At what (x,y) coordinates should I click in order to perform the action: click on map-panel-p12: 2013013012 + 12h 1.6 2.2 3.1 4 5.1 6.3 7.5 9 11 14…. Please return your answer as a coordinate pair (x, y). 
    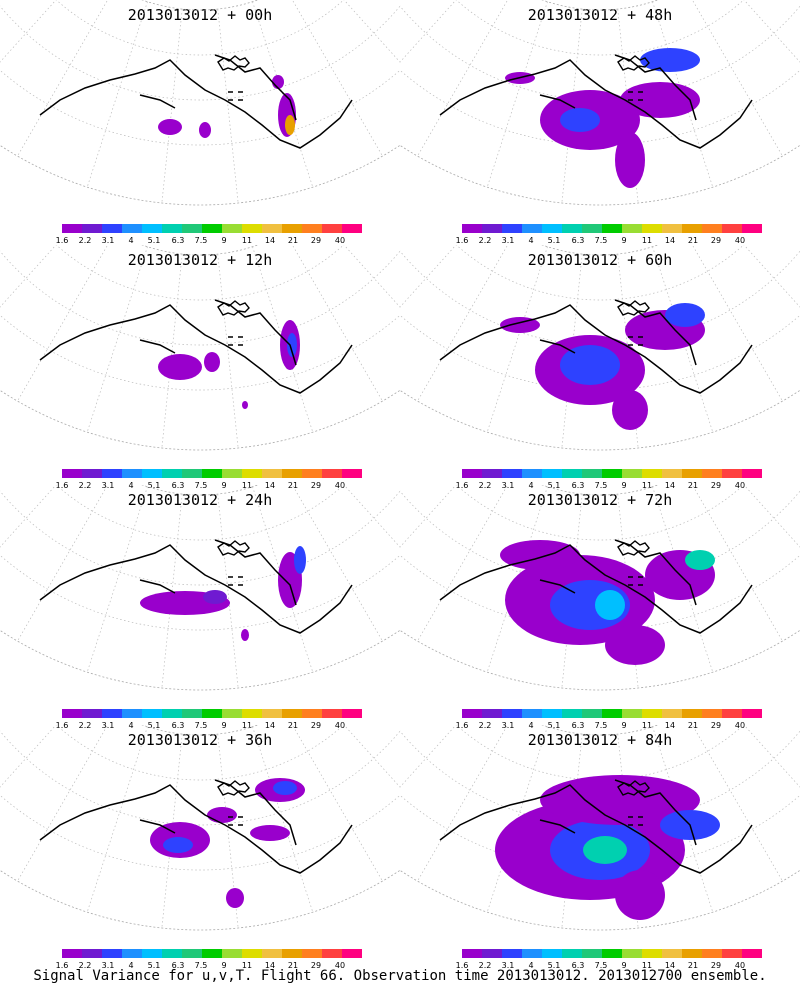
    Looking at the image, I should click on (200, 367).